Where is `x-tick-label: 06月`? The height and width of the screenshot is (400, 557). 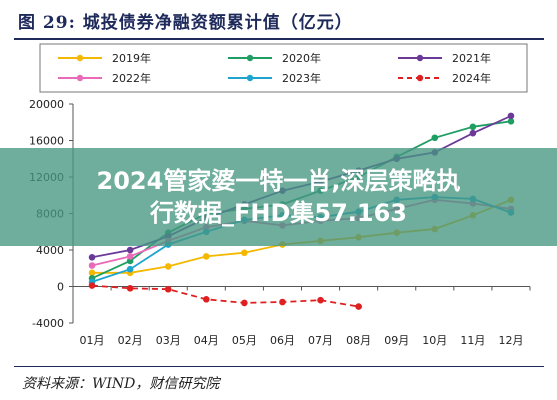
x-tick-label: 06月 is located at coordinates (282, 340).